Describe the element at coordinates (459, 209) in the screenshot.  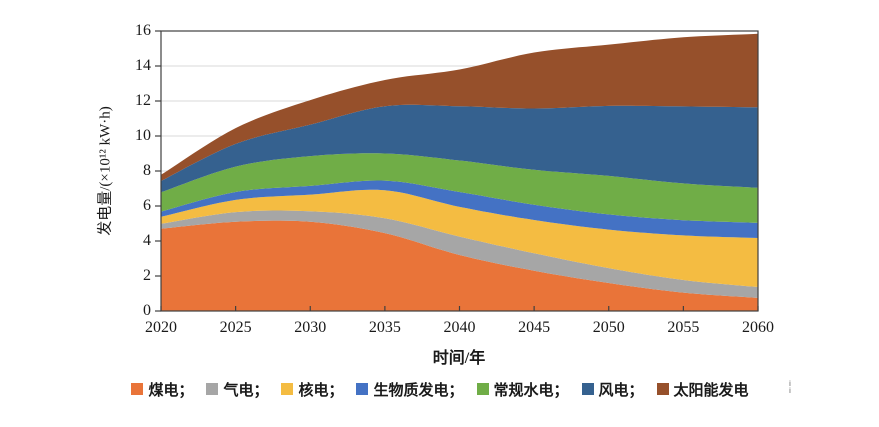
I see `area-biomass` at that location.